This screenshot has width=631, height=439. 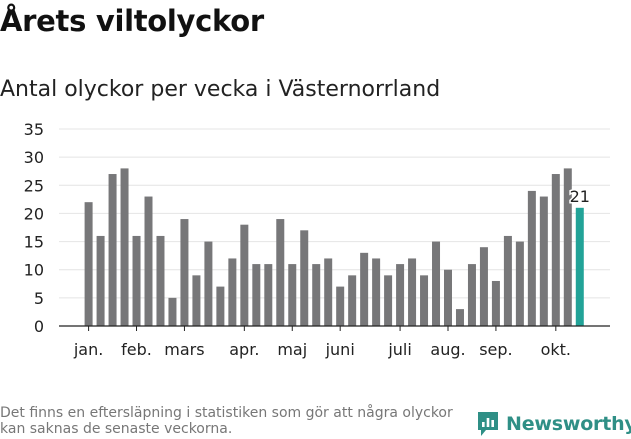 What do you see at coordinates (495, 349) in the screenshot?
I see `x-tick-label: sep.` at bounding box center [495, 349].